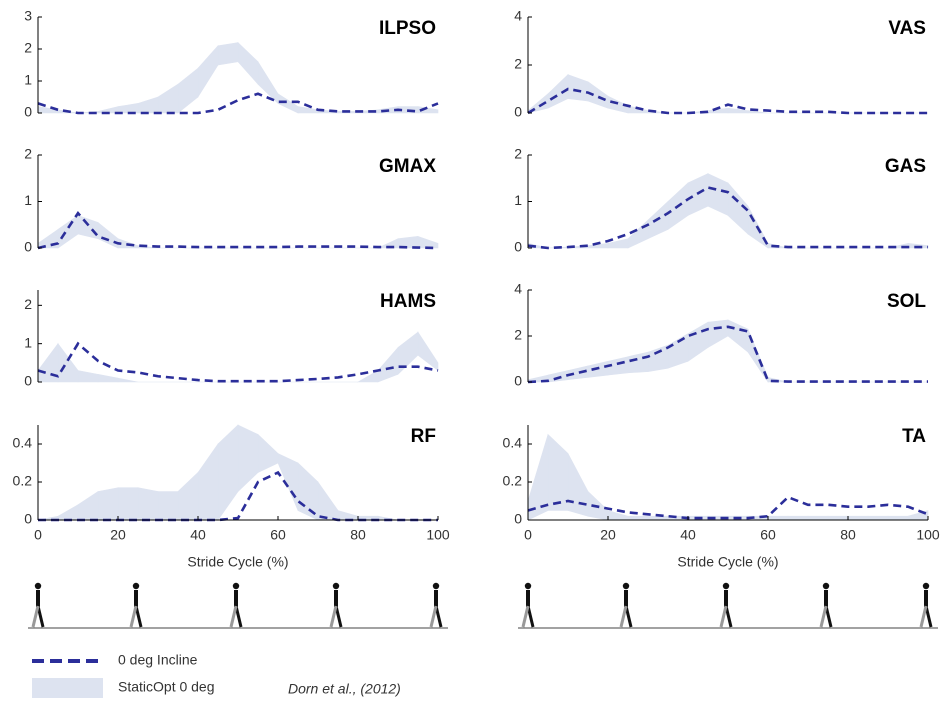 The height and width of the screenshot is (704, 946). I want to click on panel-title: GAS, so click(905, 166).